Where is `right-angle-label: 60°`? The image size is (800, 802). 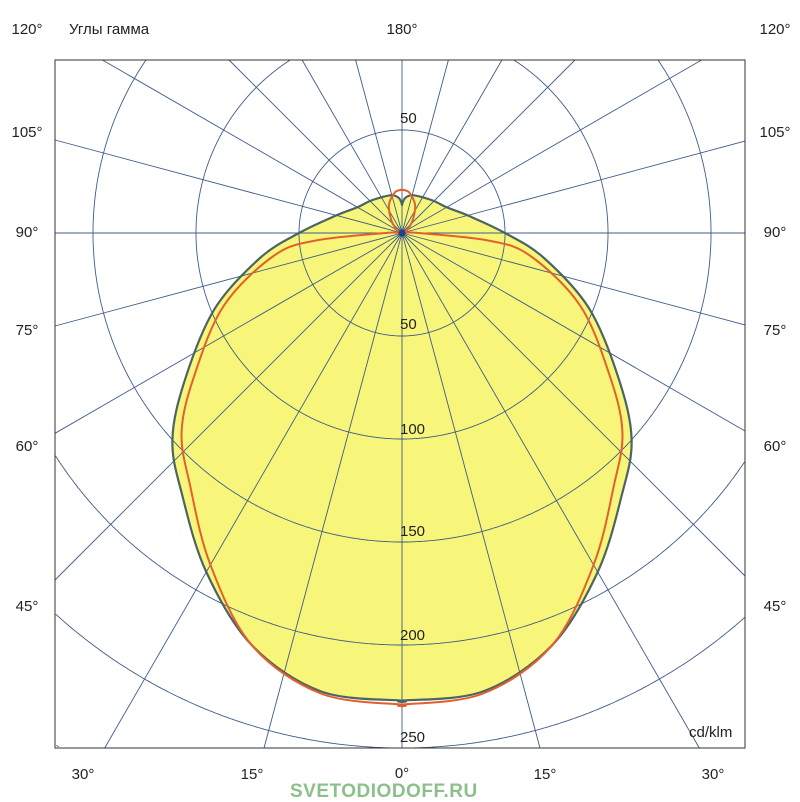
right-angle-label: 60° is located at coordinates (775, 446).